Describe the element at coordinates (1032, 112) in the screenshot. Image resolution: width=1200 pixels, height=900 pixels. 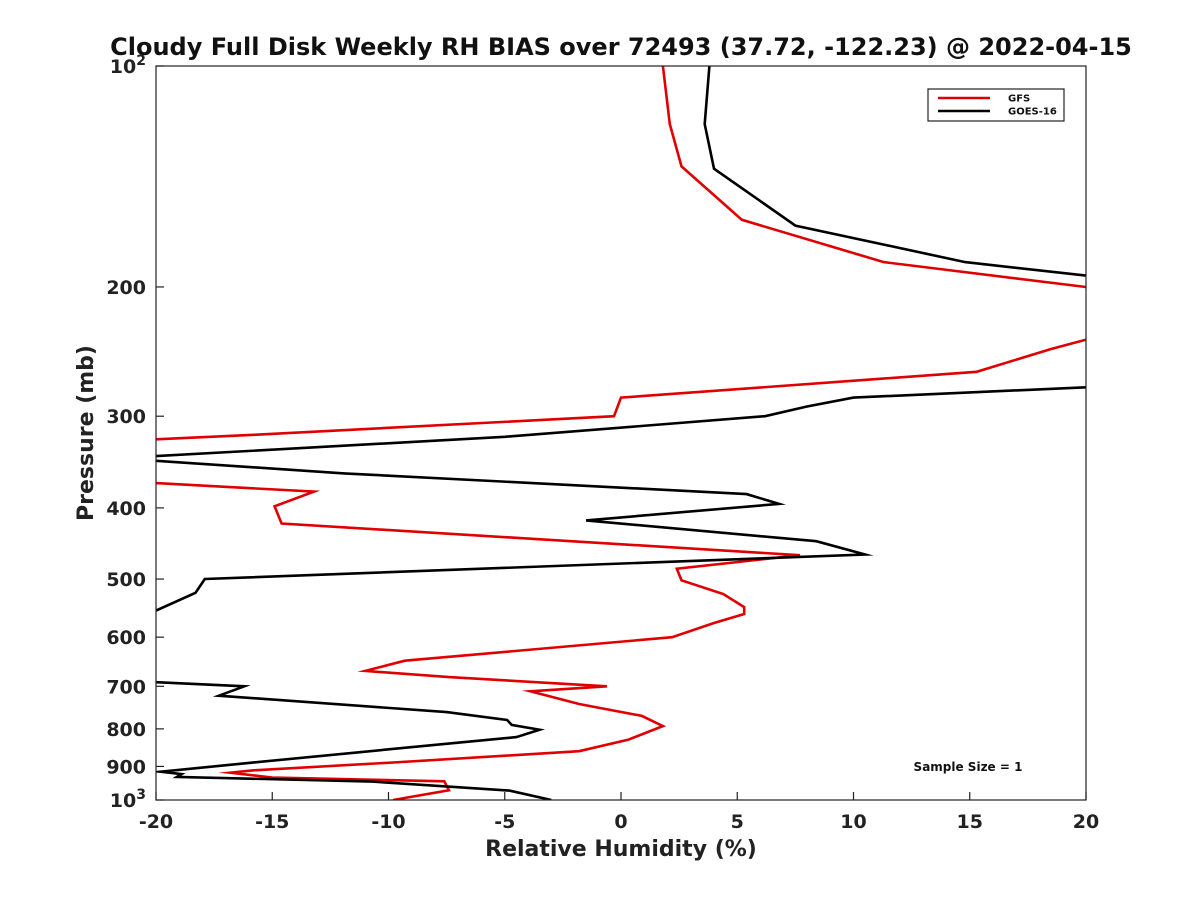
I see `legend-label: GOES-16` at that location.